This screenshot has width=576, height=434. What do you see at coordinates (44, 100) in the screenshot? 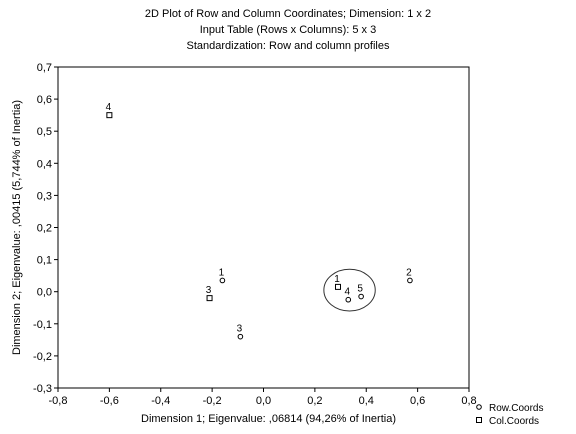
I see `y-tick-label: 0,6` at bounding box center [44, 100].